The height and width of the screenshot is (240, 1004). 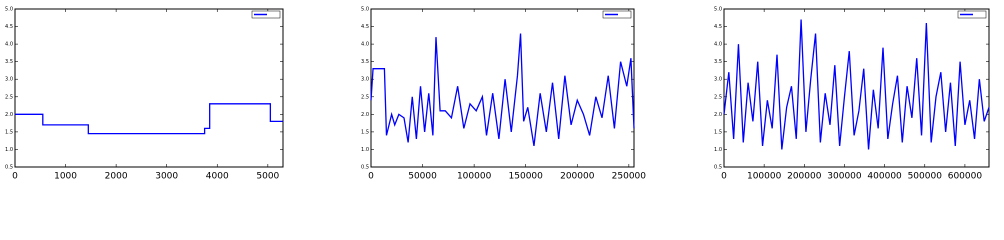 What do you see at coordinates (965, 177) in the screenshot?
I see `x-tick-label: 600000` at bounding box center [965, 177].